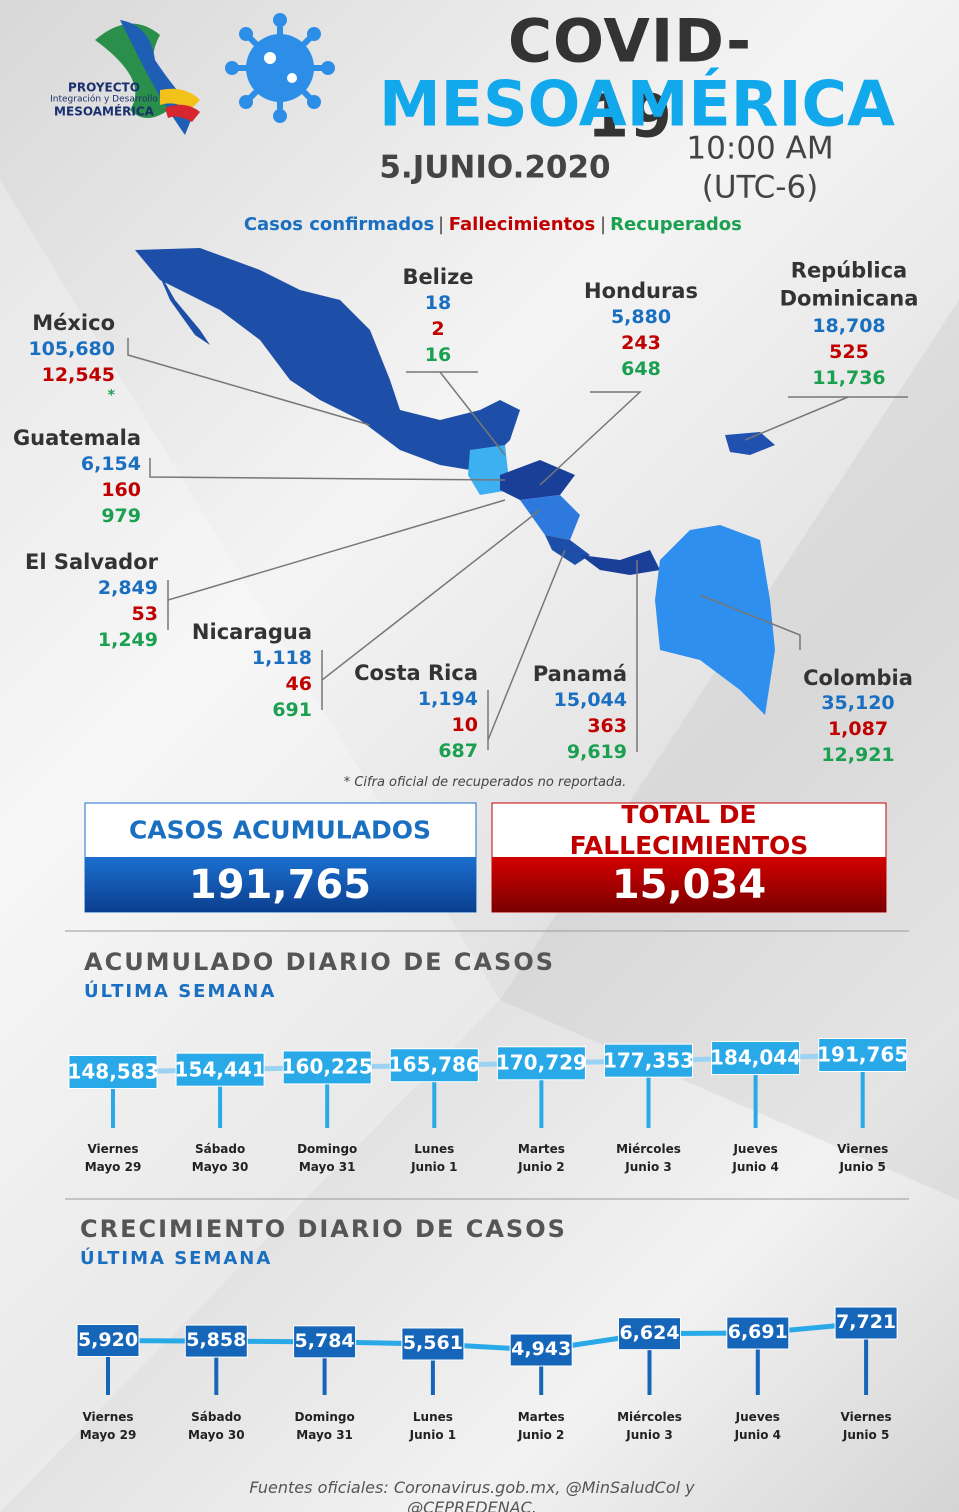 The image size is (959, 1512). I want to click on map-baja, so click(182, 305).